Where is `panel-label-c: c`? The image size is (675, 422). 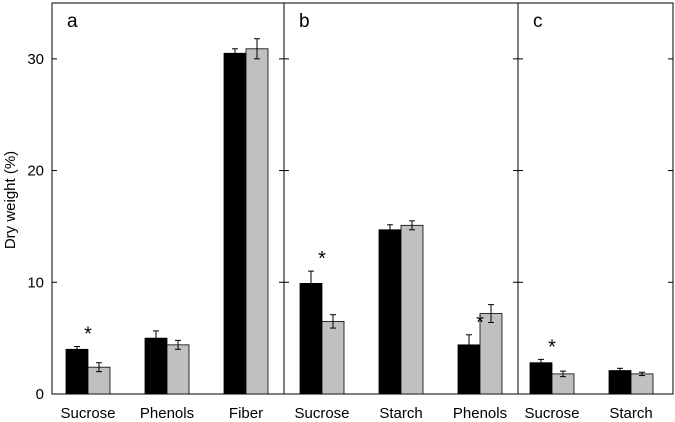 panel-label-c: c is located at coordinates (538, 21).